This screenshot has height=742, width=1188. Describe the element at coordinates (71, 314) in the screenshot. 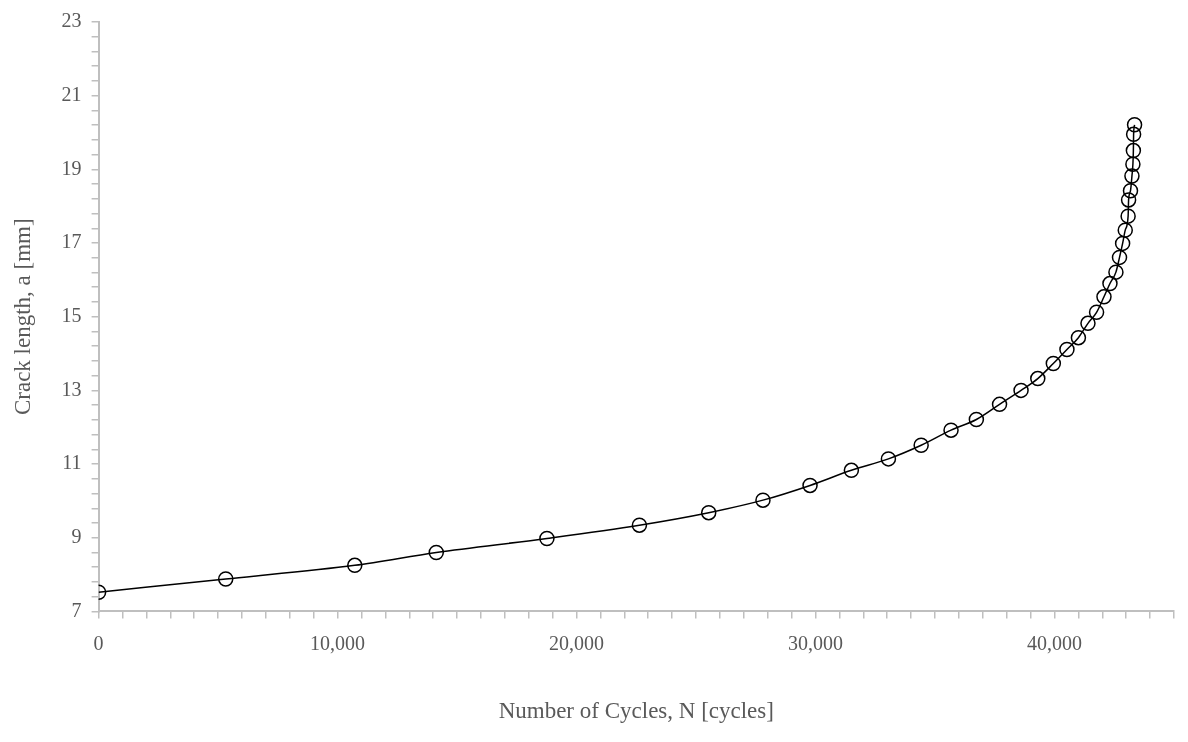

I see `y-tick-label: 15` at that location.